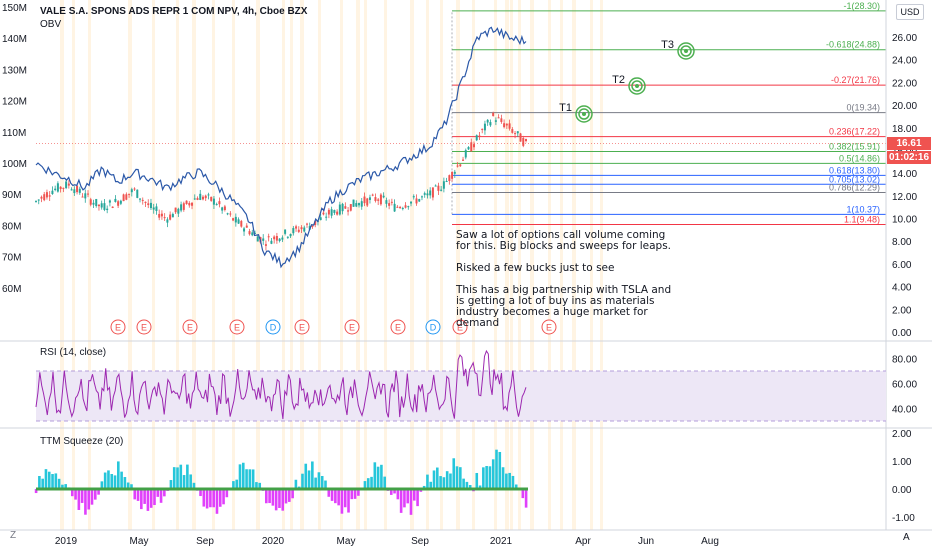 This screenshot has height=550, width=932. Describe the element at coordinates (904, 129) in the screenshot. I see `price-axis-tick: 18.00` at that location.